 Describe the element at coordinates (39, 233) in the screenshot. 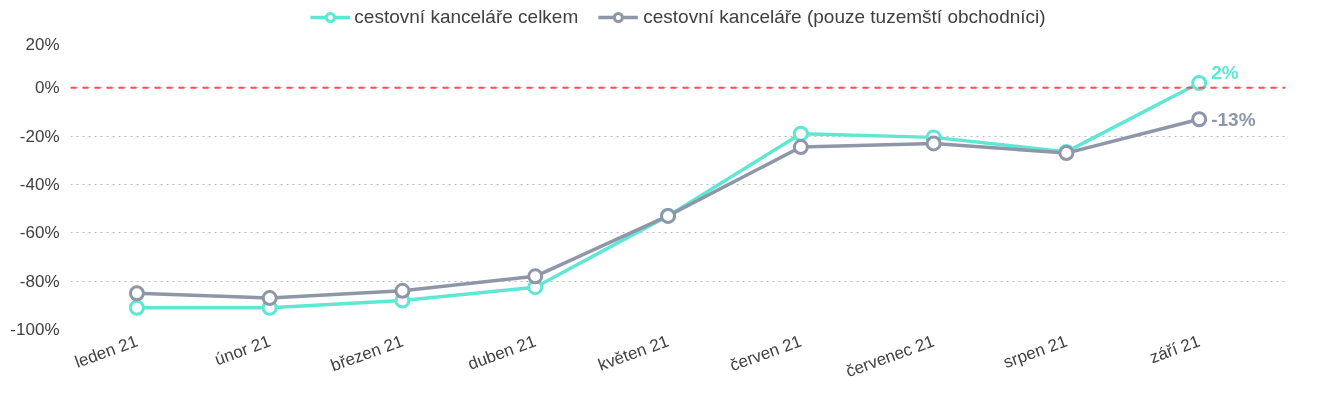

I see `y-tick-label: -60%` at that location.